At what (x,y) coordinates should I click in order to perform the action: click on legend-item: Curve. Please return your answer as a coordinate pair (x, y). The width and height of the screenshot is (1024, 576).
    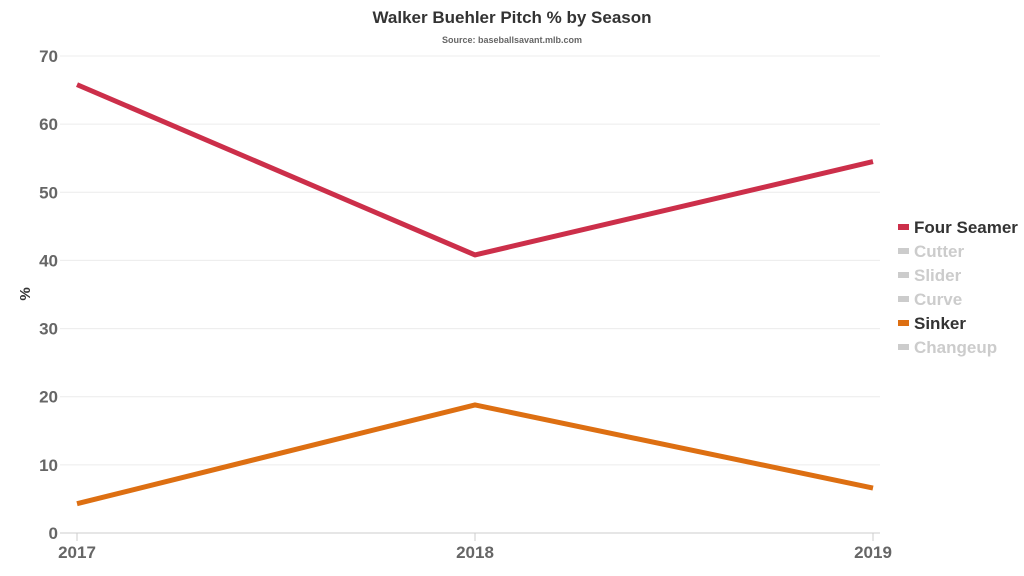
    Looking at the image, I should click on (930, 299).